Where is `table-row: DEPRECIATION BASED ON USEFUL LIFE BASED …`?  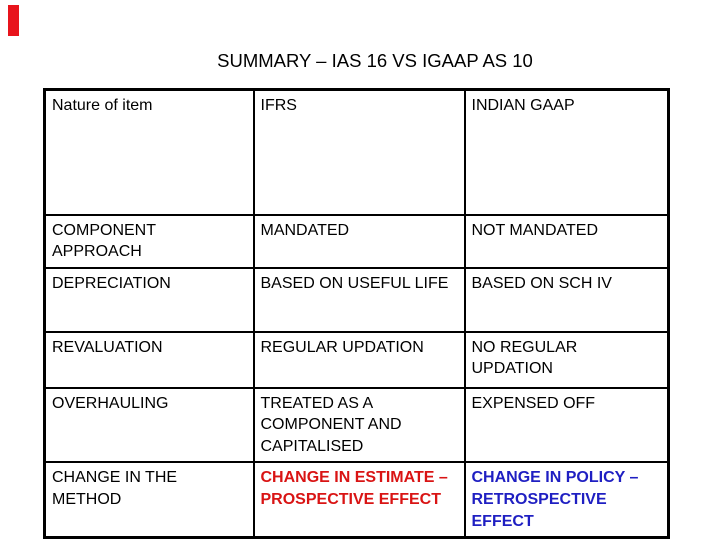 table-row: DEPRECIATION BASED ON USEFUL LIFE BASED … is located at coordinates (356, 299).